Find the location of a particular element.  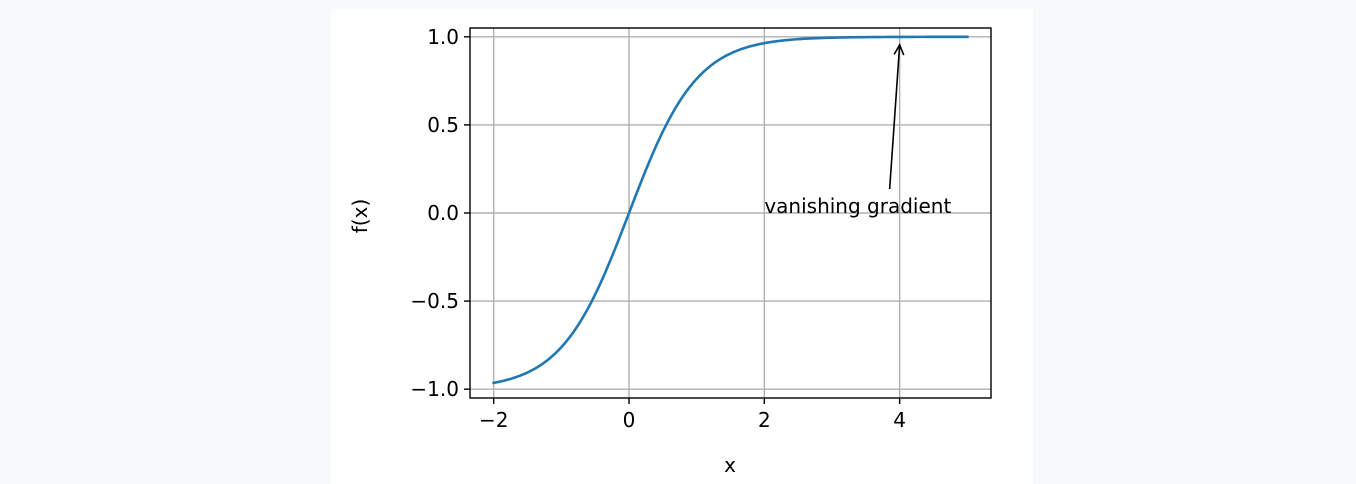

x-tick-label: −2 is located at coordinates (493, 420).